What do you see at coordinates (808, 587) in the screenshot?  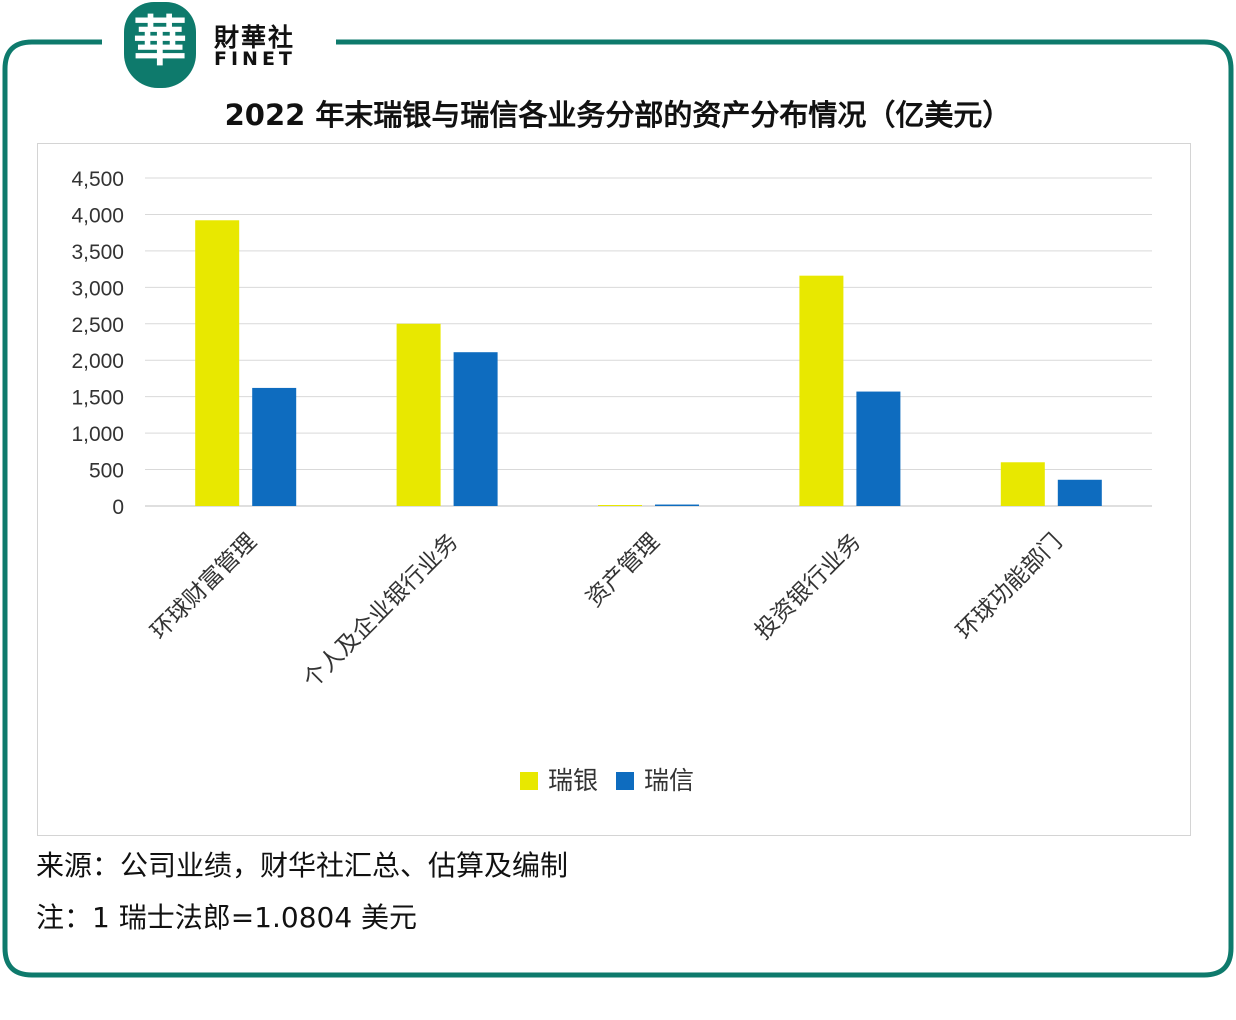 I see `x-category-label: 投资银行业务` at bounding box center [808, 587].